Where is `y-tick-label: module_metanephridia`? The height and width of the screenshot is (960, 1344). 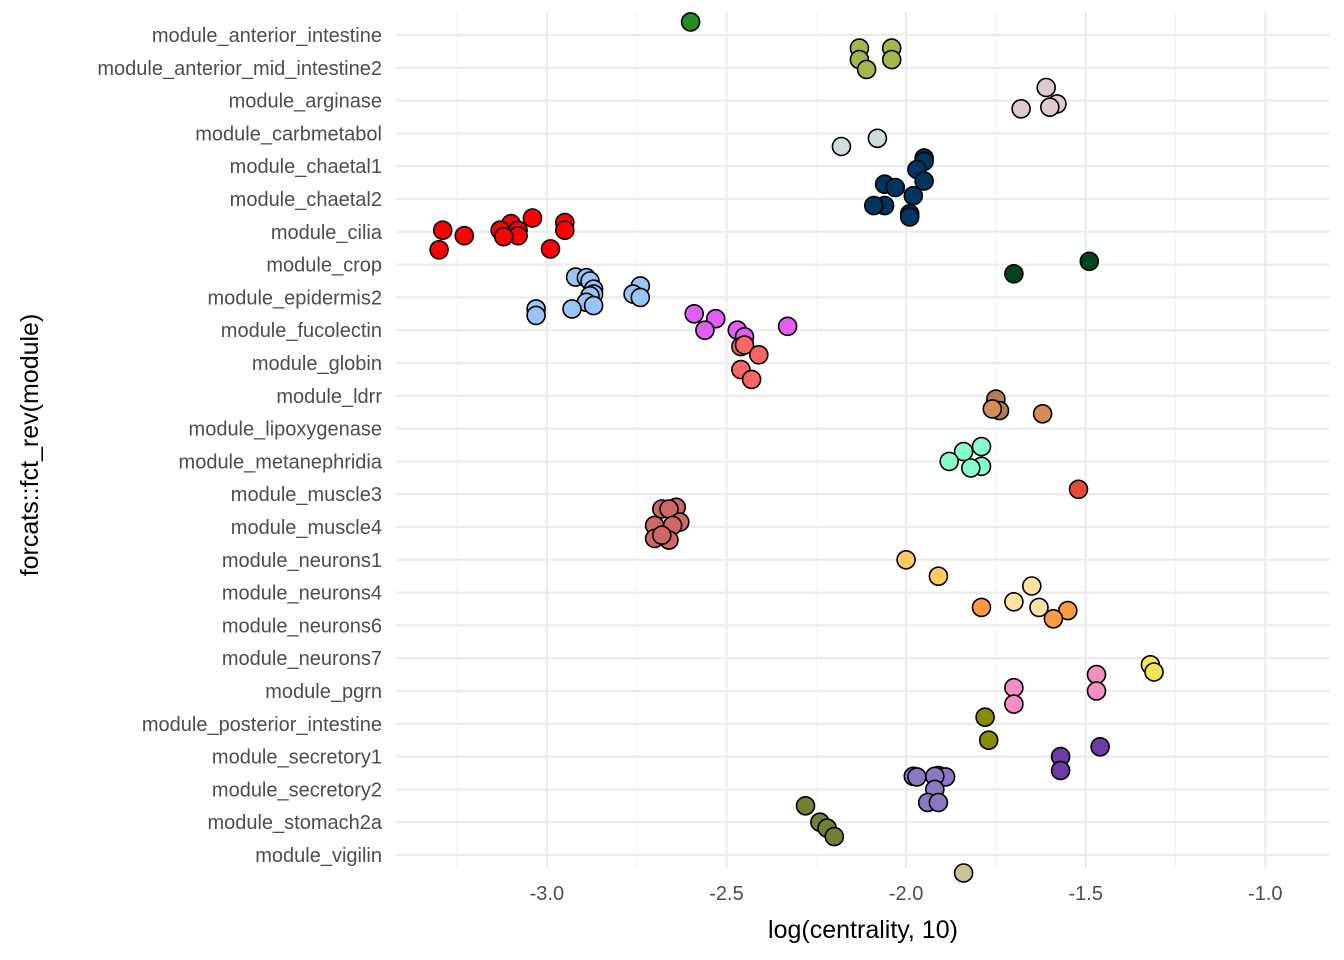
y-tick-label: module_metanephridia is located at coordinates (281, 462).